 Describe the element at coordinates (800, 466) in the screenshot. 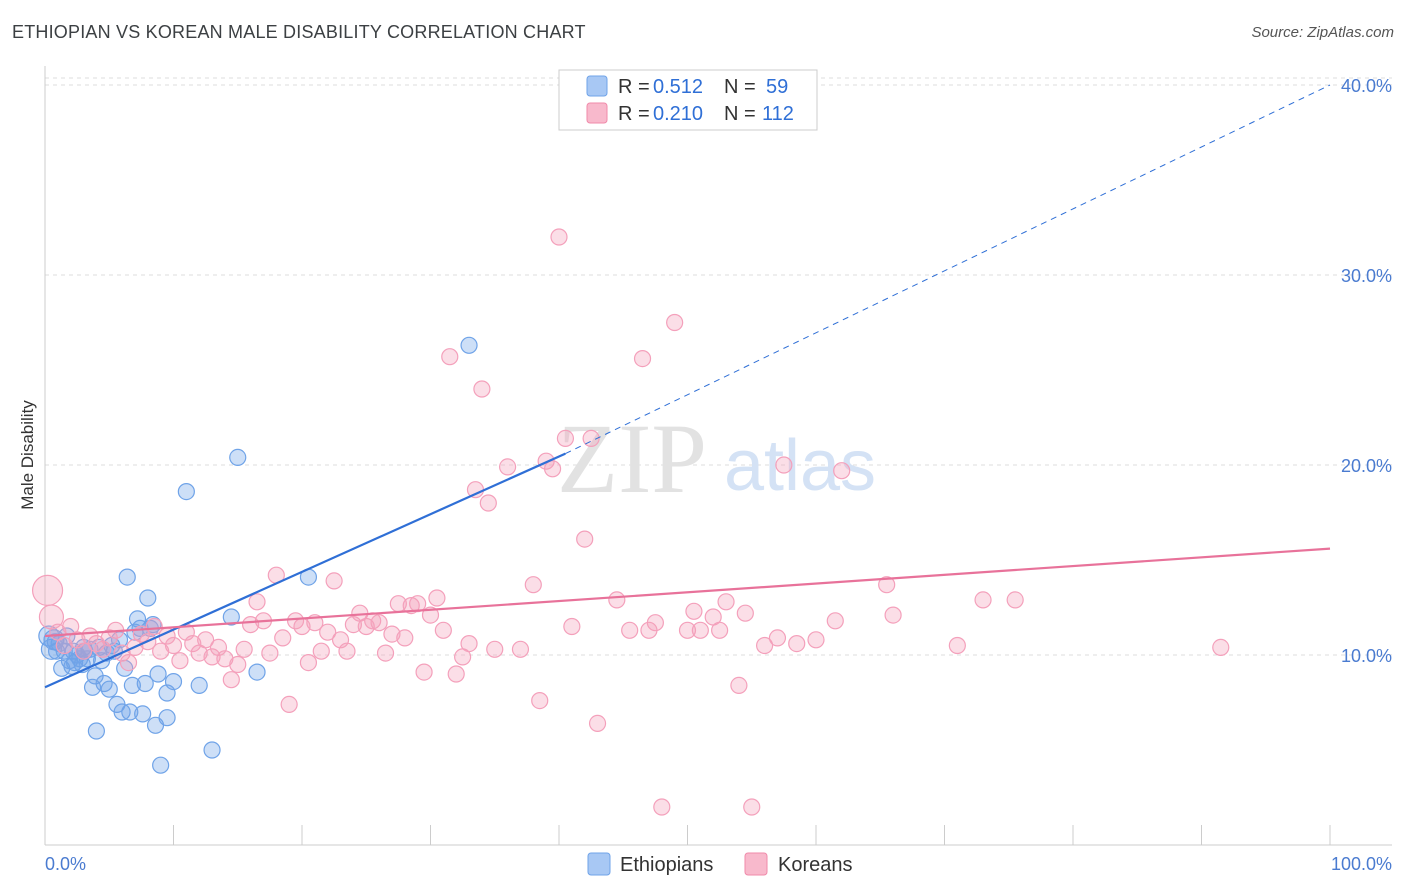

I see `watermark-atlas: atlas` at that location.